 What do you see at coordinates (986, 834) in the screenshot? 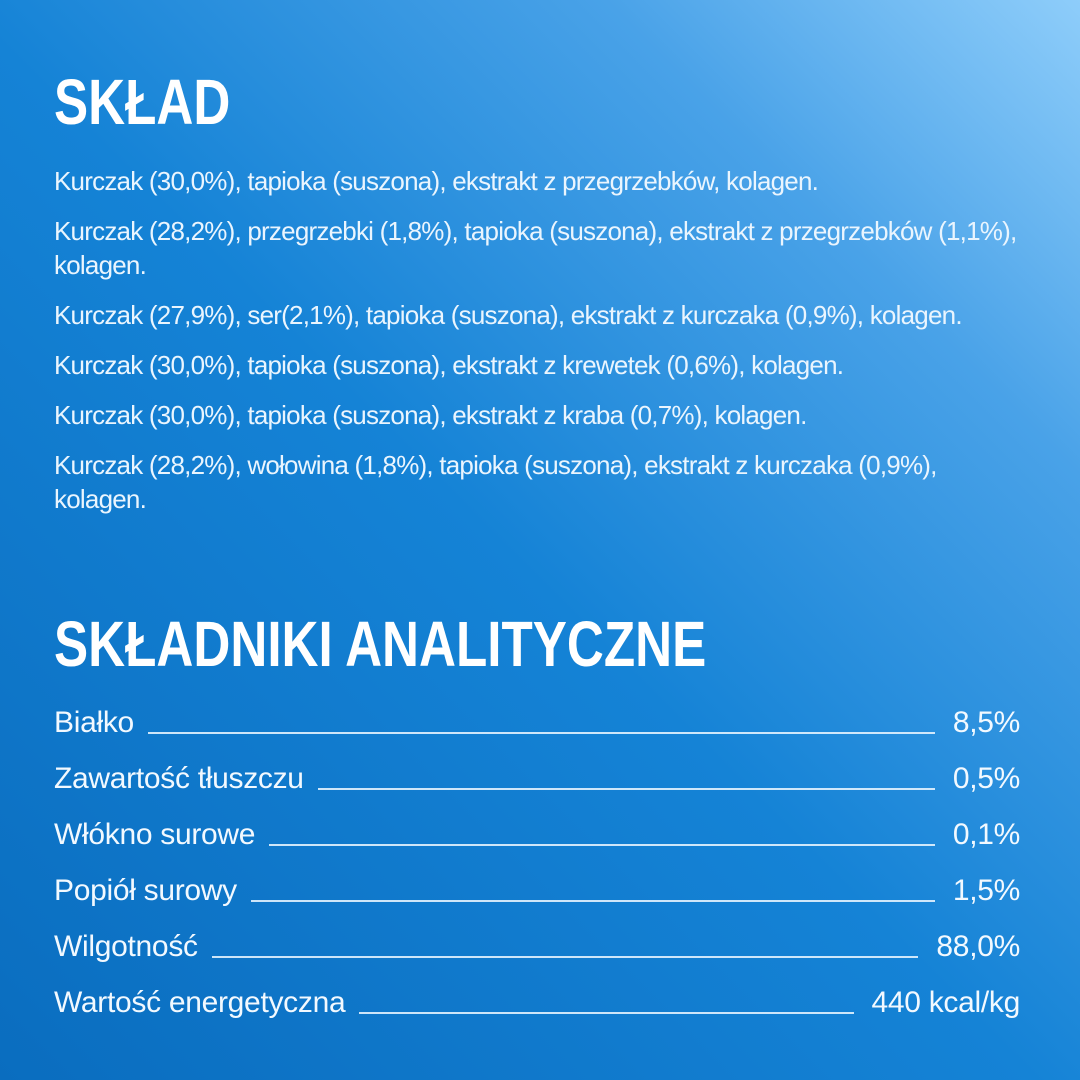
I see `analytical-row-value: 0,1%` at bounding box center [986, 834].